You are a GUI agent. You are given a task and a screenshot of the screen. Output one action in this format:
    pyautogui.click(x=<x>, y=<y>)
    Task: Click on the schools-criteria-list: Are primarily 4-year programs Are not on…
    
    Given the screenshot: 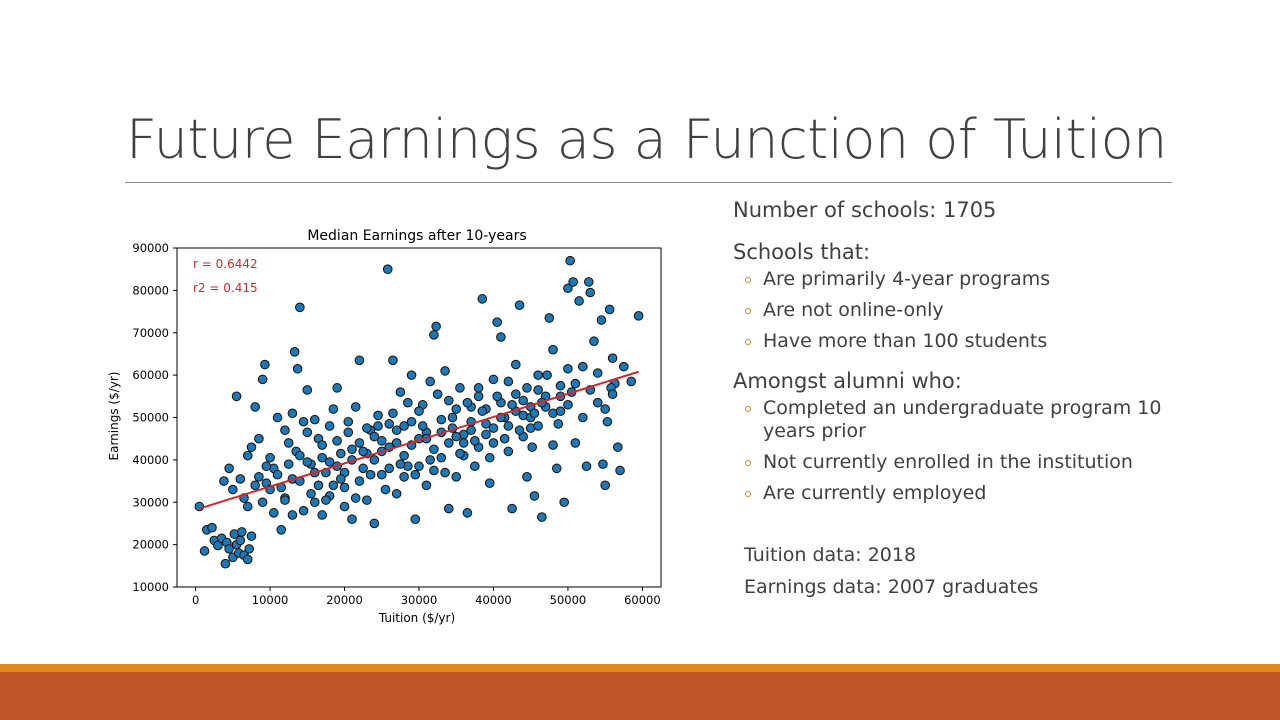 What is the action you would take?
    pyautogui.click(x=953, y=310)
    